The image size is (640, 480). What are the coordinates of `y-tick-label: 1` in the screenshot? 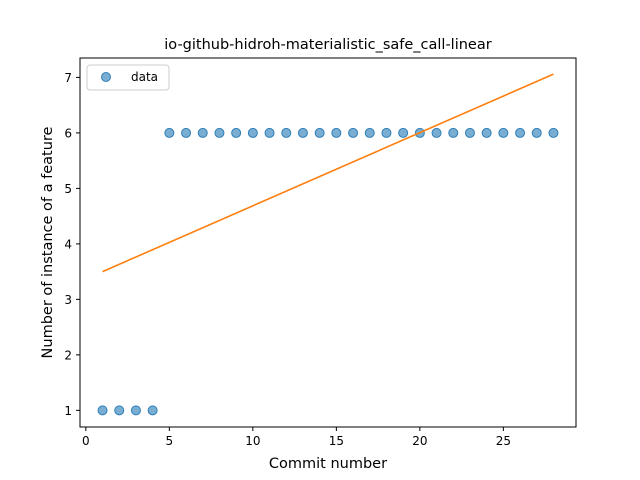 It's located at (68, 411).